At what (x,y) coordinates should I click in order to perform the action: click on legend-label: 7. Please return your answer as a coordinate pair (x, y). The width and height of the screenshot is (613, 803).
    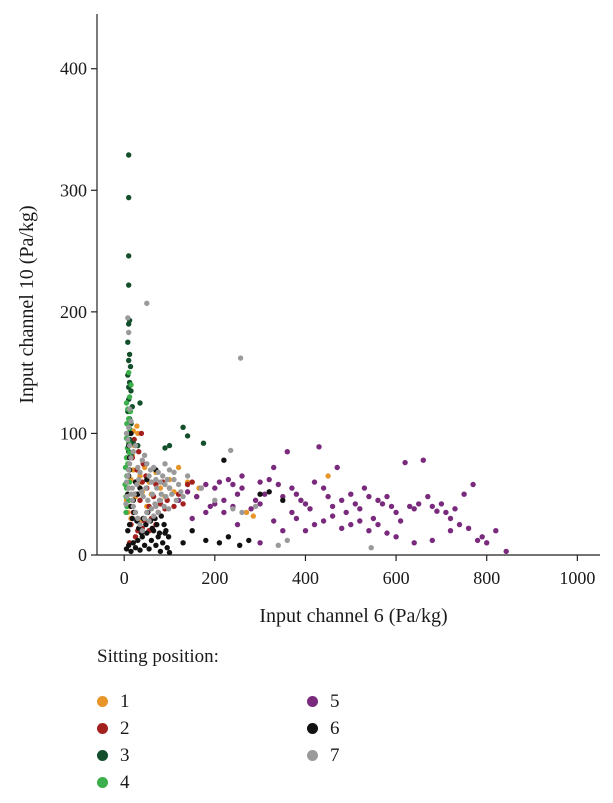
    Looking at the image, I should click on (335, 755).